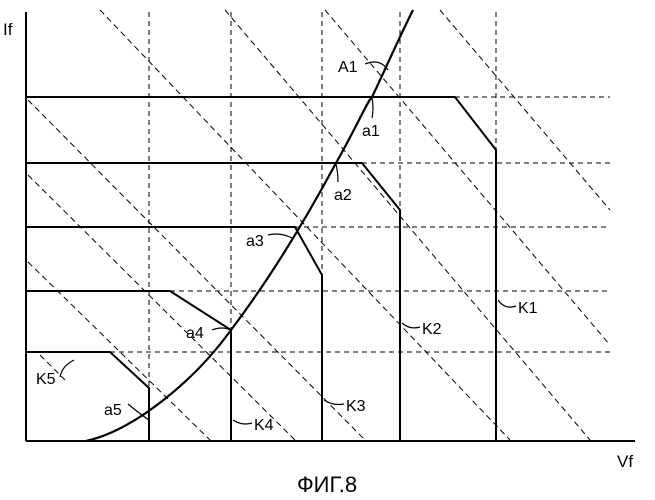 This screenshot has width=655, height=500. What do you see at coordinates (264, 425) in the screenshot?
I see `characteristic-k4-label: K4` at bounding box center [264, 425].